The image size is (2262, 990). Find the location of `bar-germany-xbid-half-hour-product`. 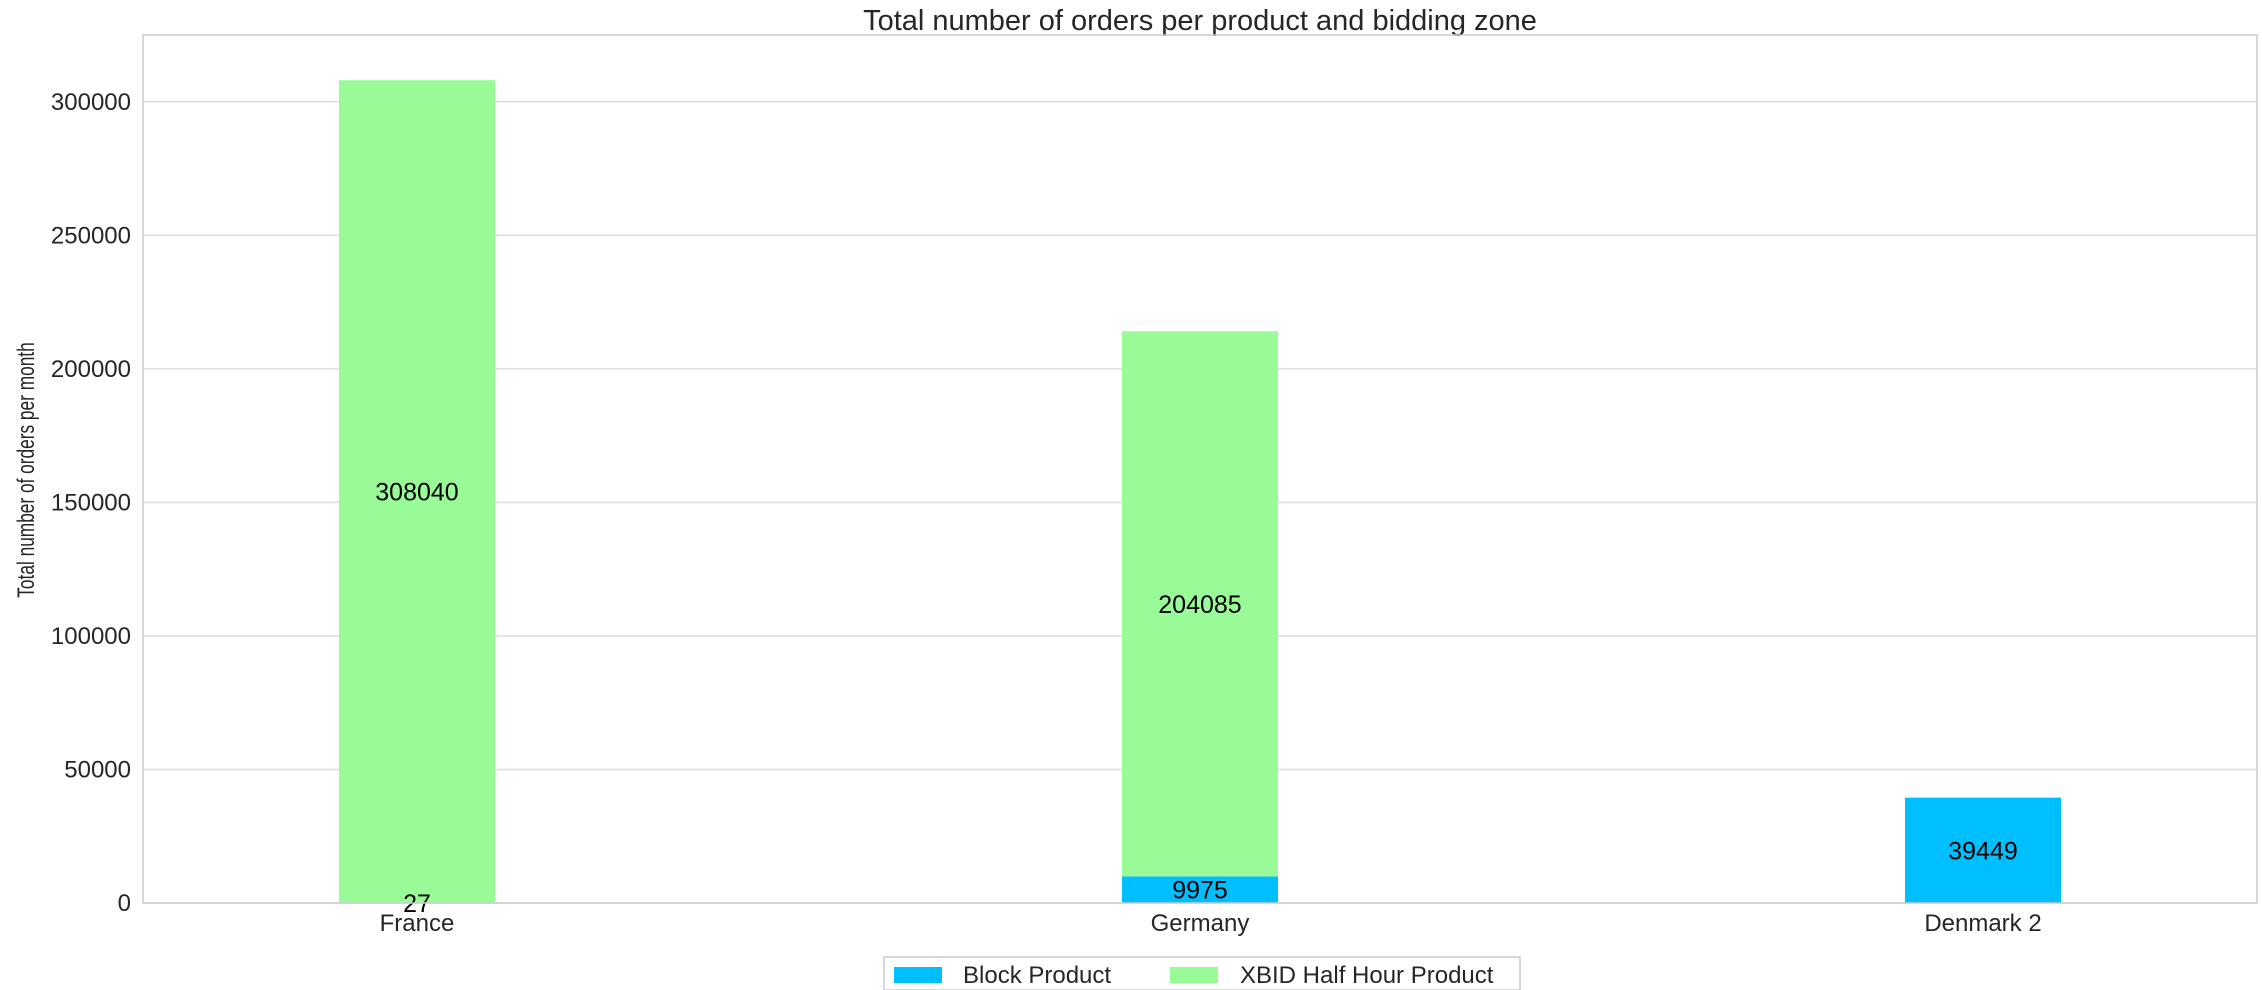

bar-germany-xbid-half-hour-product is located at coordinates (1200, 604).